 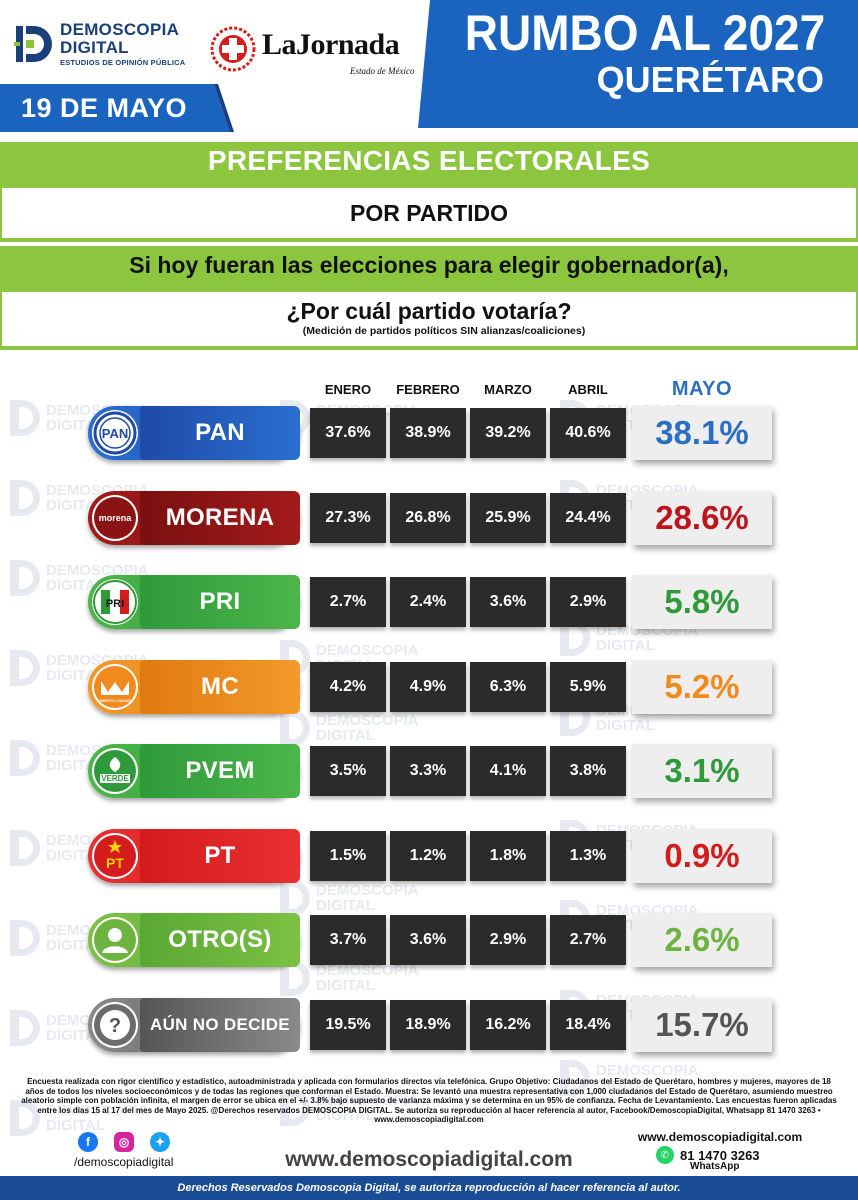 I want to click on svg-text: PAN, so click(x=115, y=433).